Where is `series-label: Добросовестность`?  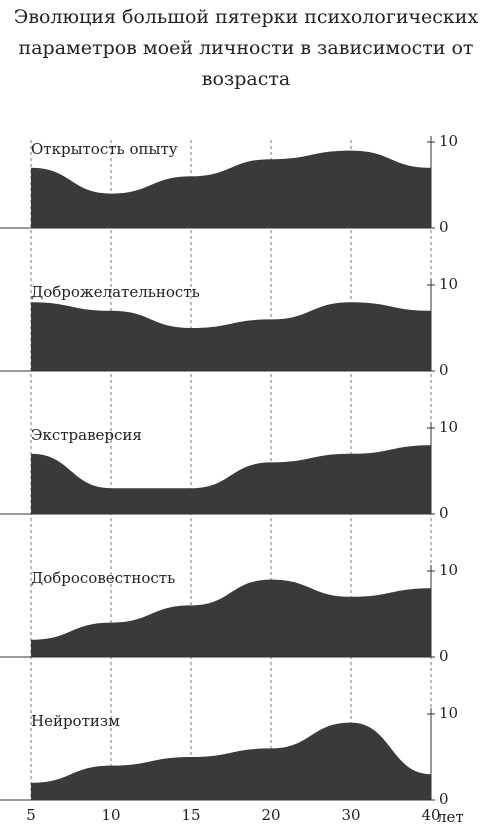
series-label: Добросовестность is located at coordinates (103, 578).